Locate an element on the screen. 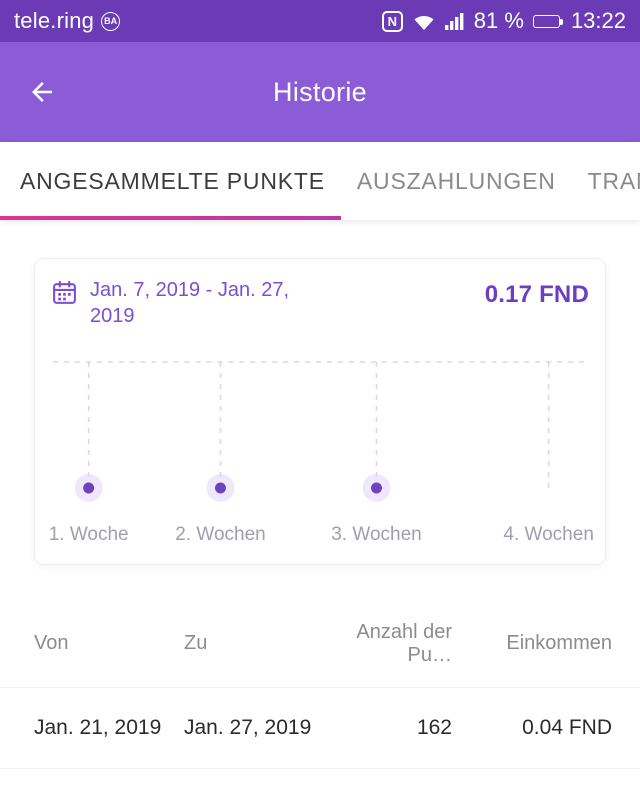 This screenshot has width=640, height=800. page-title: Historie is located at coordinates (320, 91).